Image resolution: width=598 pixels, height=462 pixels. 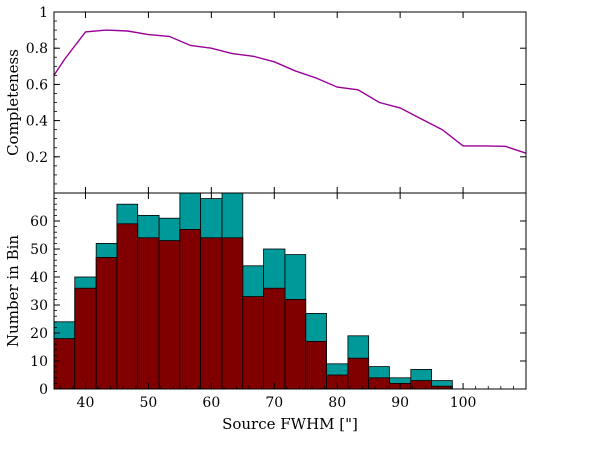 I want to click on completeness-axis-label: Completeness, so click(x=13, y=102).